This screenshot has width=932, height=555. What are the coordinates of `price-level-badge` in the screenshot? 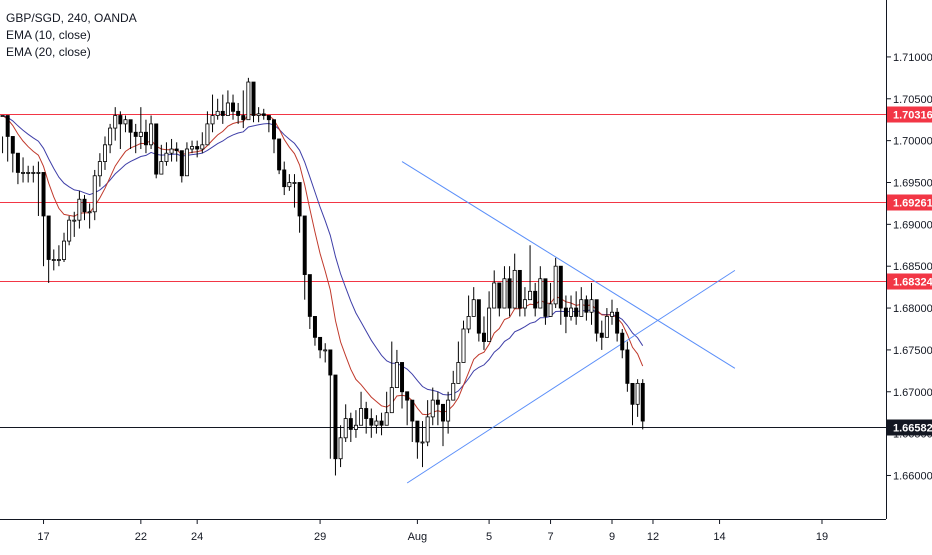 It's located at (909, 202).